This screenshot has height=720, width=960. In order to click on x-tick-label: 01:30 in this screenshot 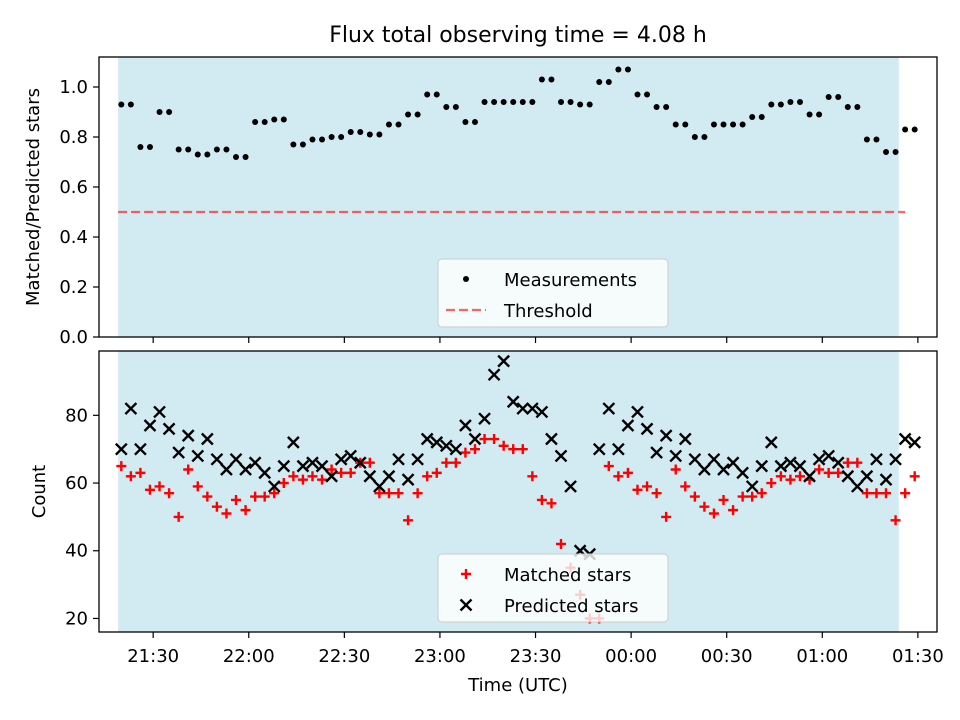, I will do `click(918, 656)`.